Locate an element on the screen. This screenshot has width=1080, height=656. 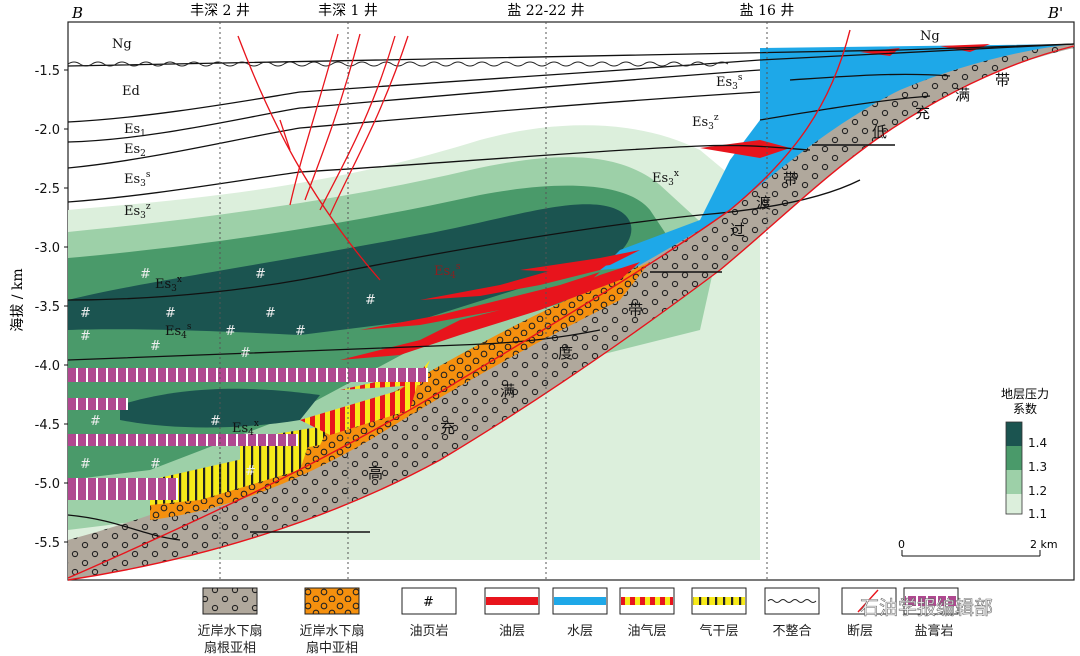
legend-swatch-fan-root is located at coordinates (230, 601).